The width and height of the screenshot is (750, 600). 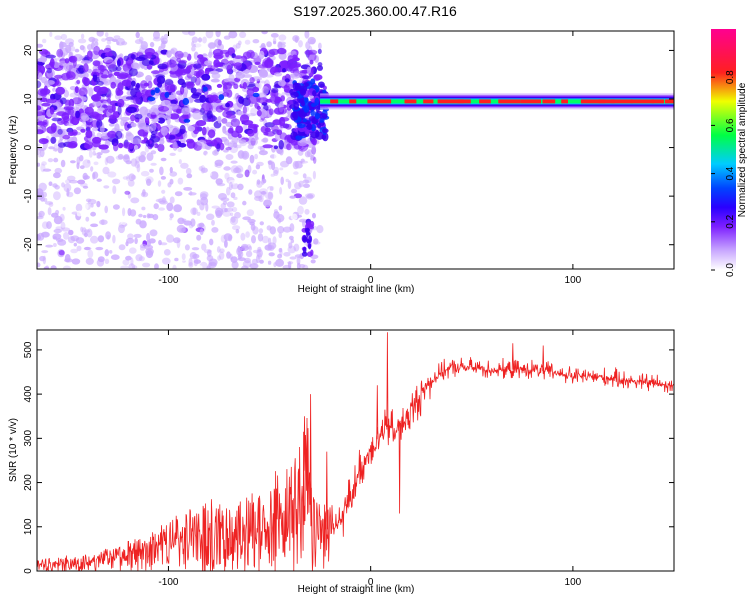 I want to click on colorbar-gradient, so click(x=723, y=149).